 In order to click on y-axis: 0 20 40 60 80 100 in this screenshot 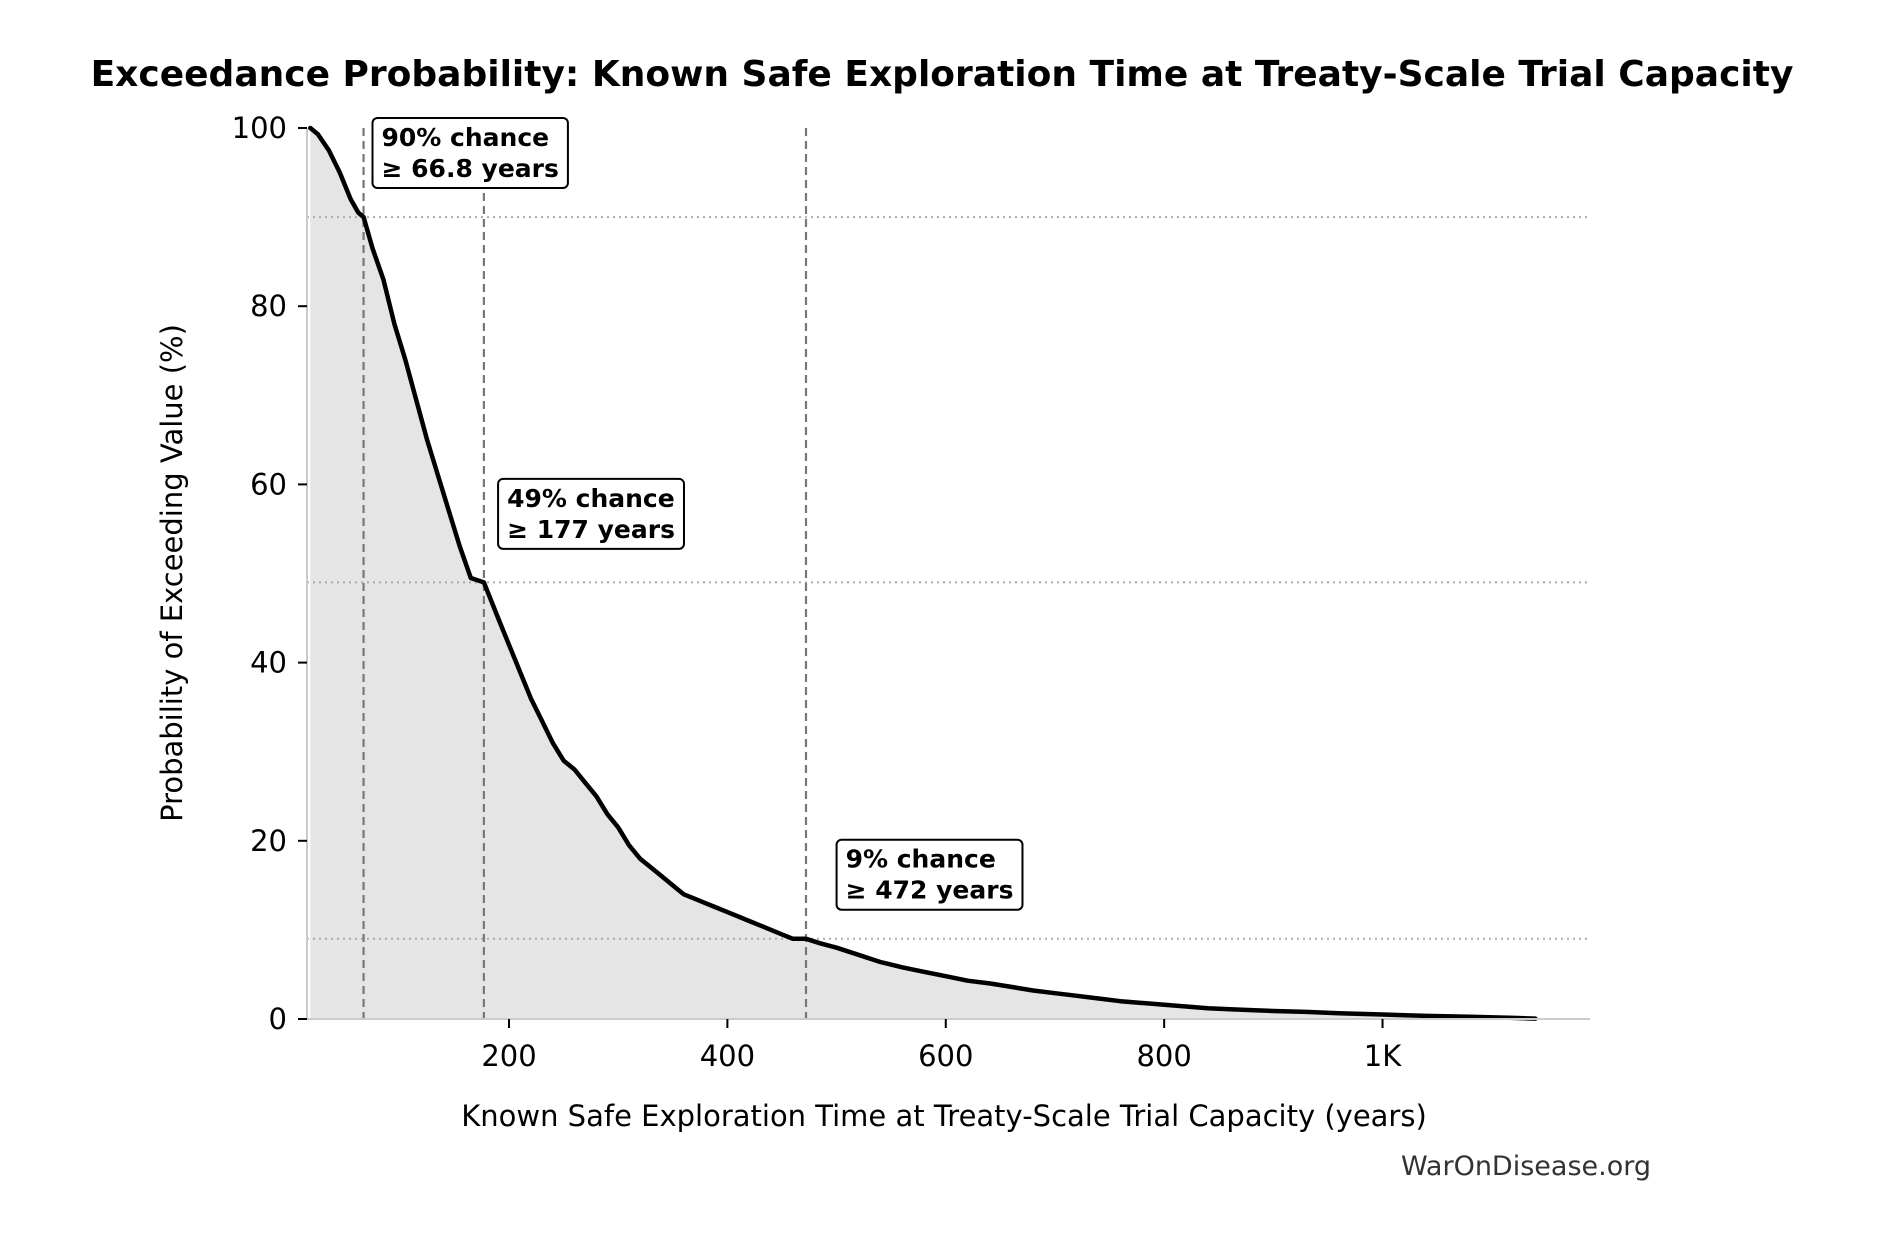, I will do `click(270, 573)`.